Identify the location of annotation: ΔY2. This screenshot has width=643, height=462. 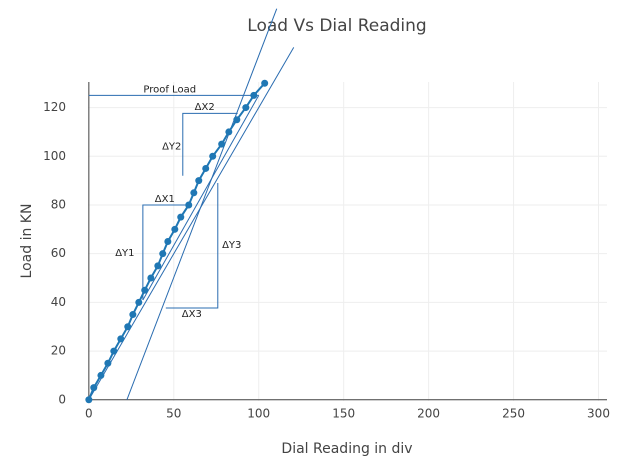
(171, 147).